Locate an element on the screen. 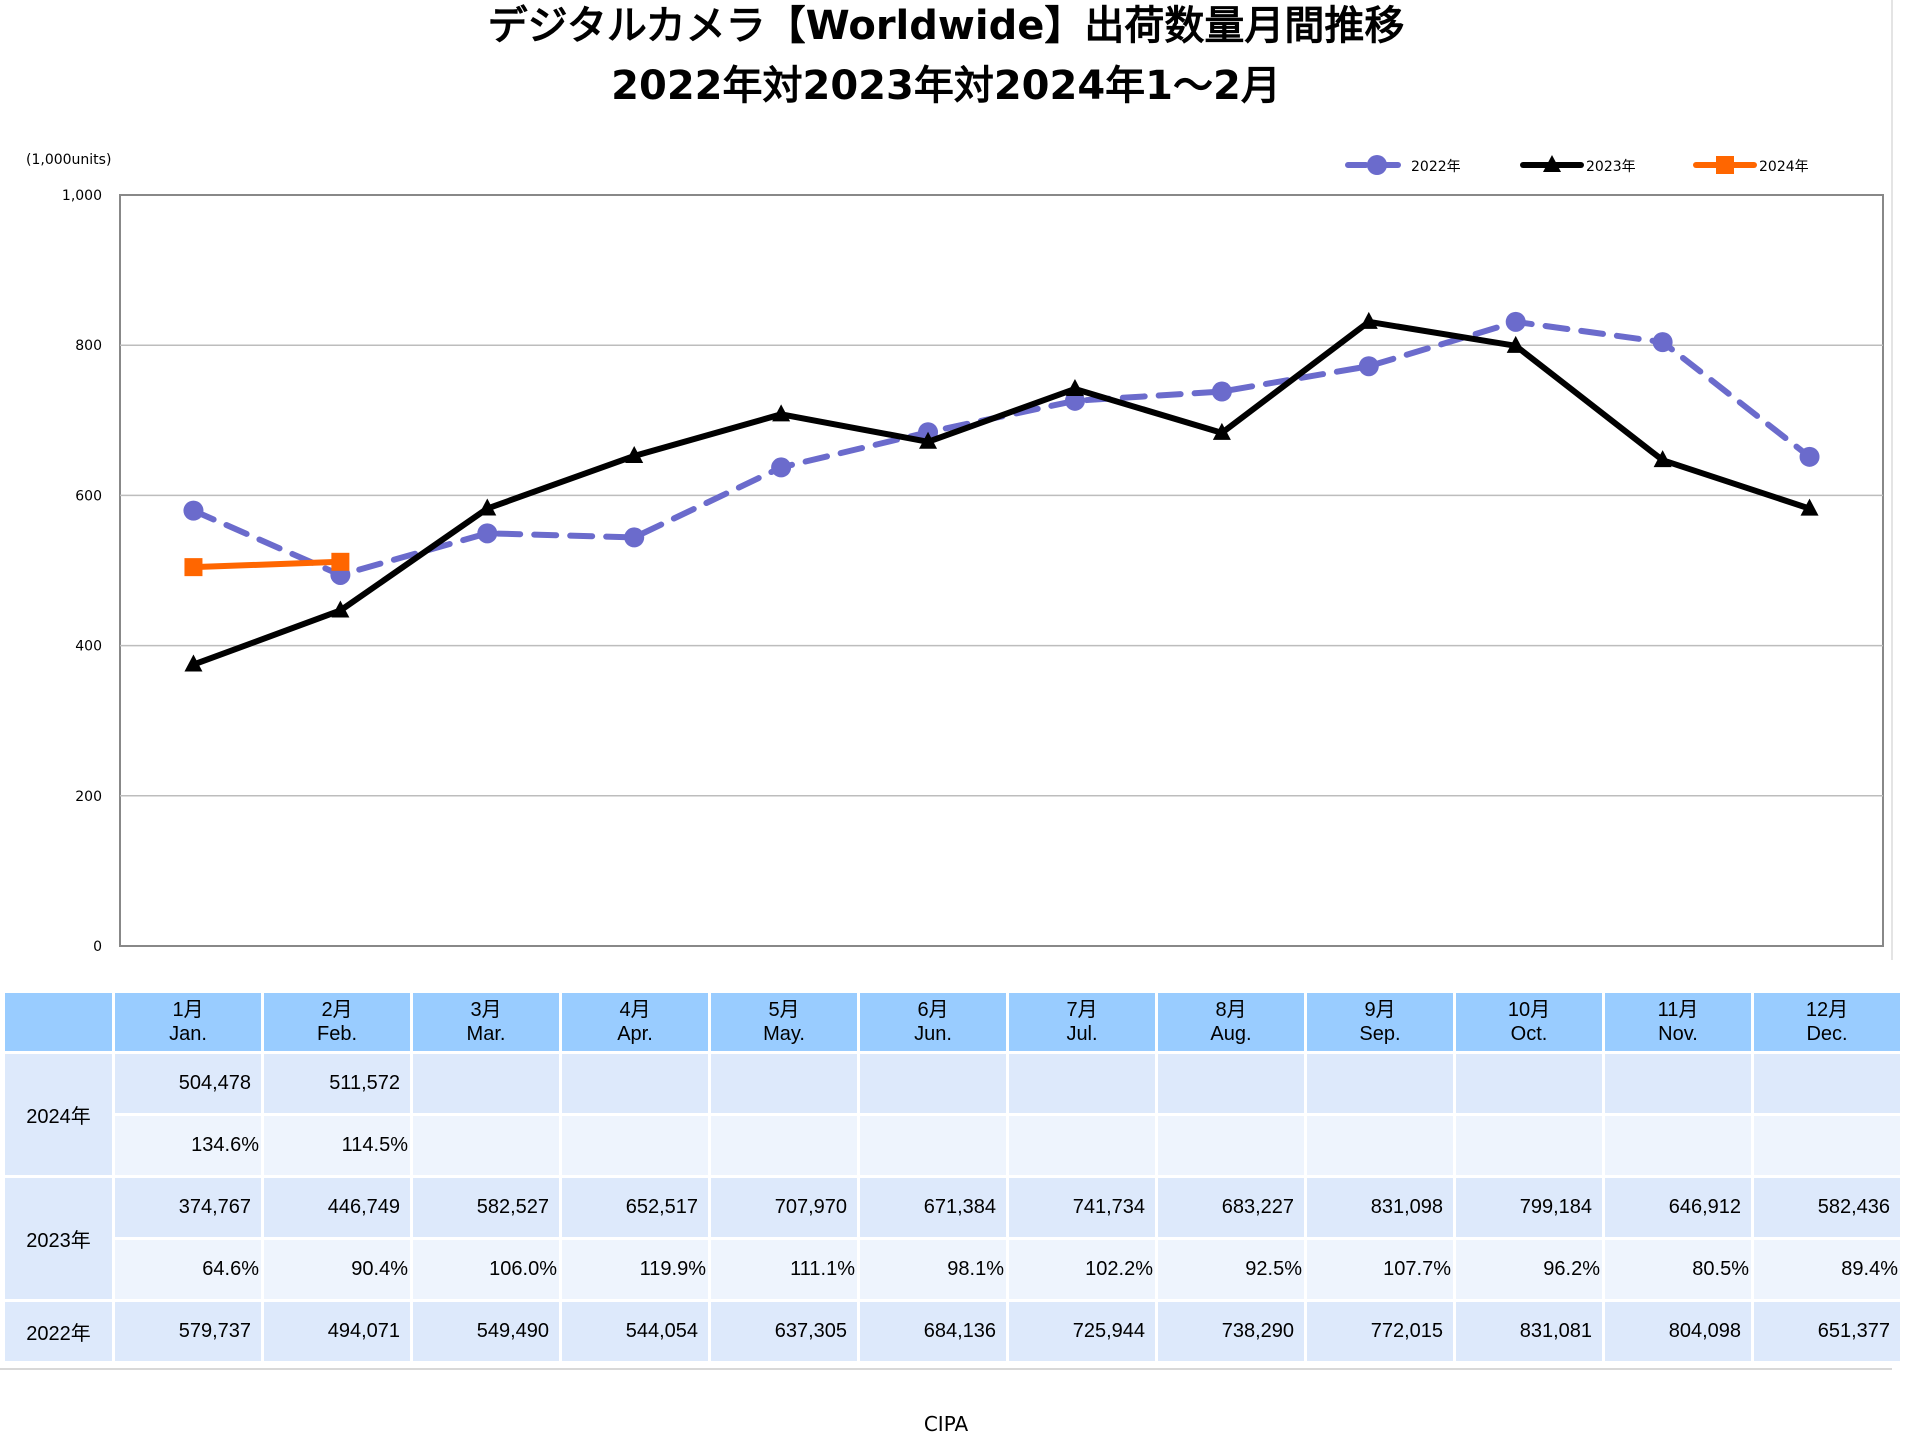 This screenshot has height=1438, width=1920. month-jp: 2月 is located at coordinates (337, 1010).